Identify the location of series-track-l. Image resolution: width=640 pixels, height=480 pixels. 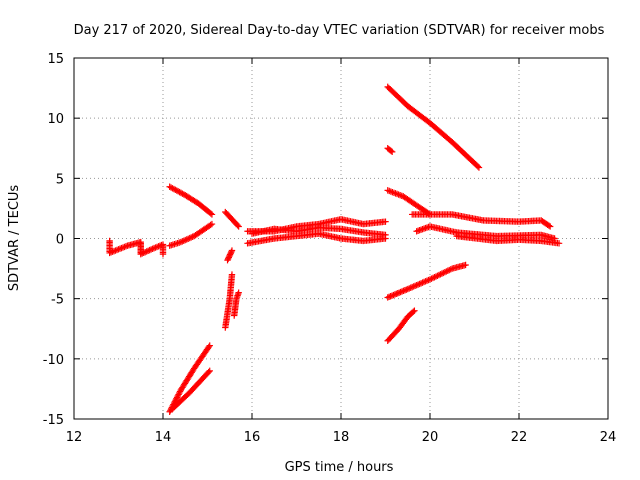
(318, 231).